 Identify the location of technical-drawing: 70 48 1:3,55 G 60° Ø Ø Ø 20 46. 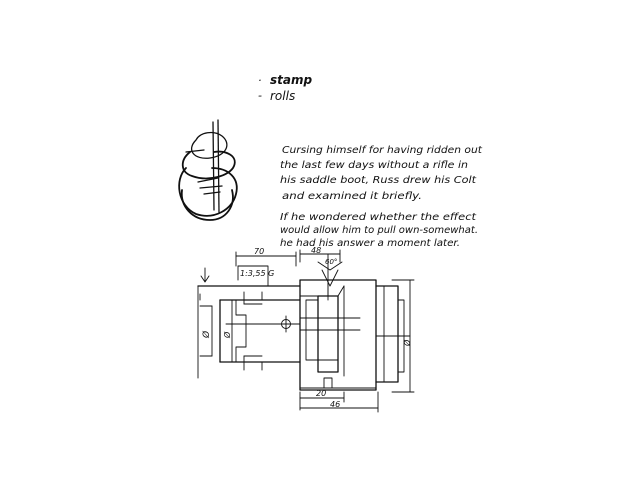
(306, 329).